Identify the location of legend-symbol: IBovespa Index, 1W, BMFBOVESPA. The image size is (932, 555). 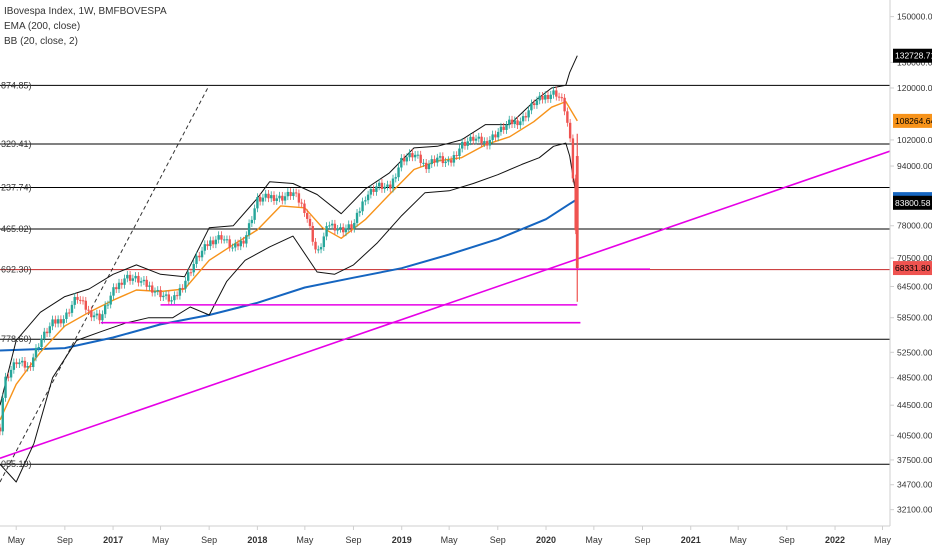
(85, 11).